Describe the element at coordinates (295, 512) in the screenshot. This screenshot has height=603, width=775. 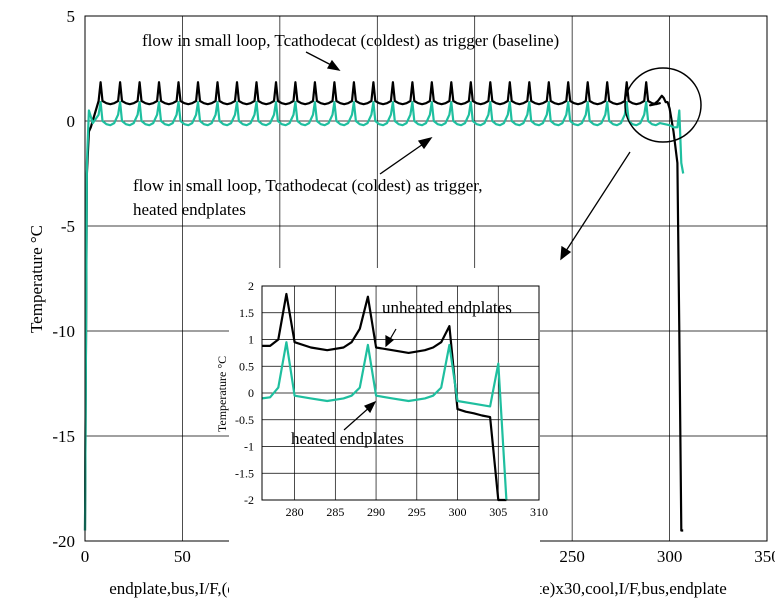
I see `x-tick-label: 280` at that location.